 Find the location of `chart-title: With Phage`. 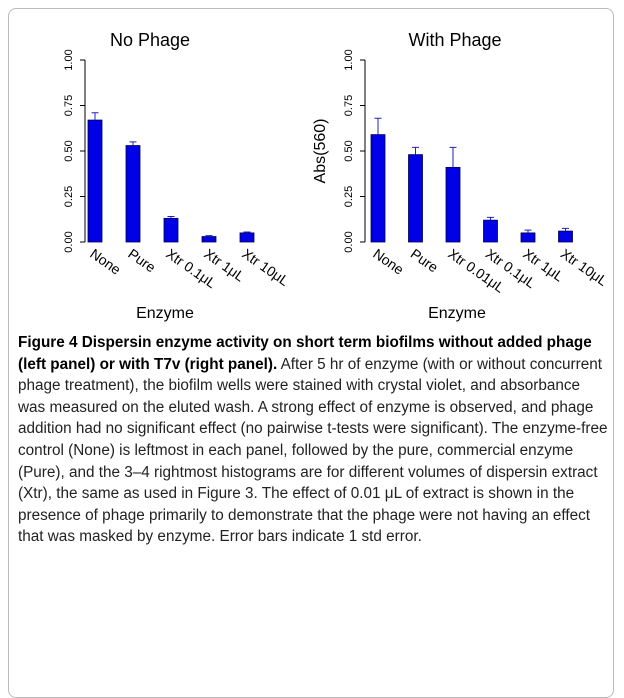

chart-title: With Phage is located at coordinates (454, 40).